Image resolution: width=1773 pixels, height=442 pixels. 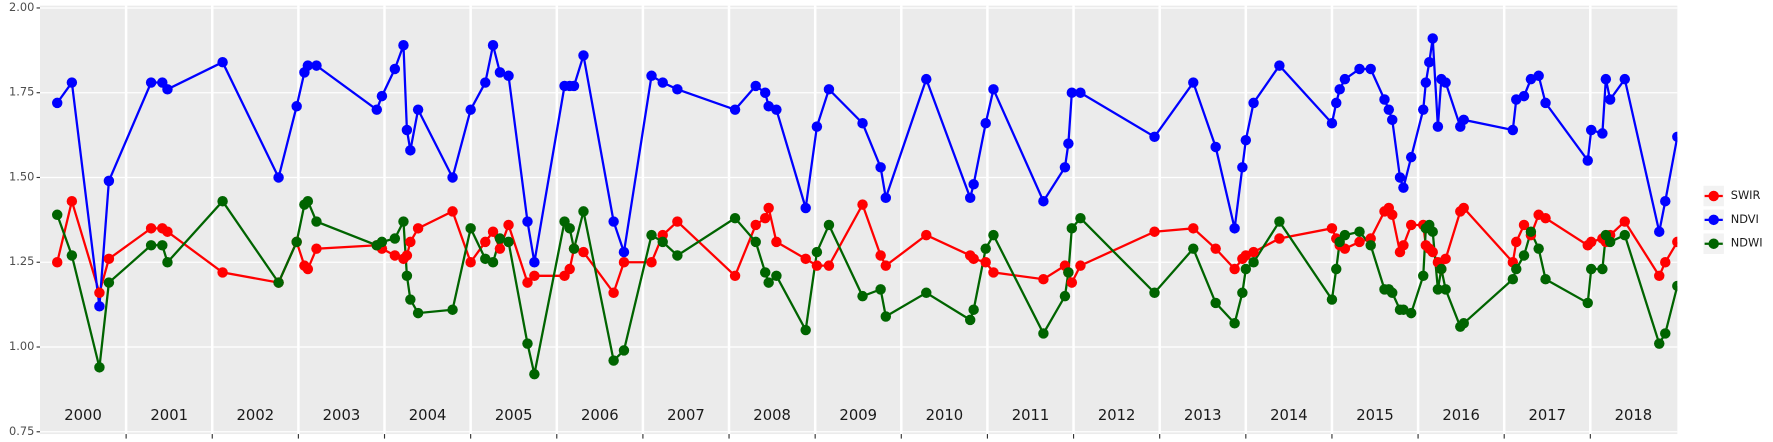 I want to click on y-tick-label: 1.75, so click(x=21, y=92).